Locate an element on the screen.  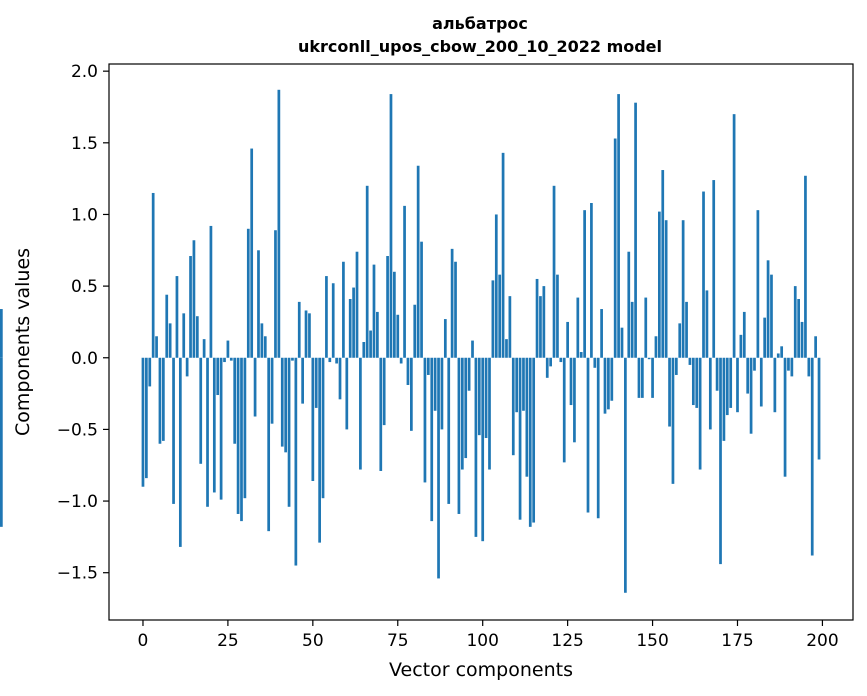
x-tick-label: 175 is located at coordinates (737, 641).